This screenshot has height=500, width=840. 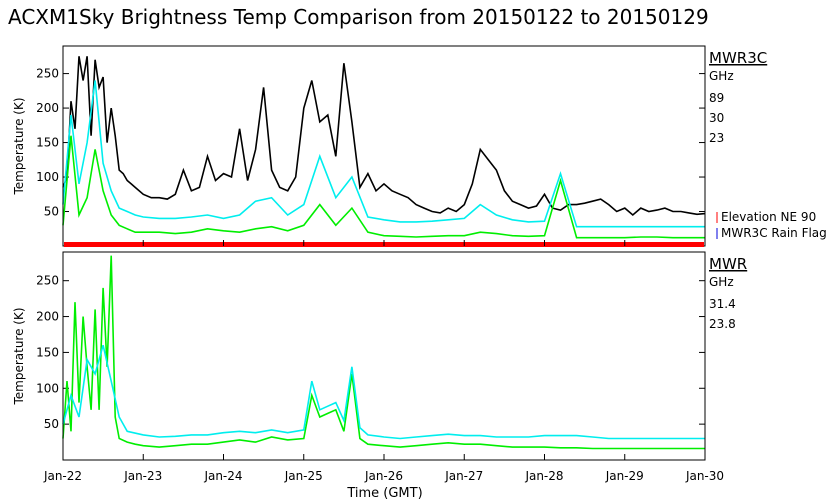 I want to click on x-tick-label: Jan-24, so click(x=222, y=476).